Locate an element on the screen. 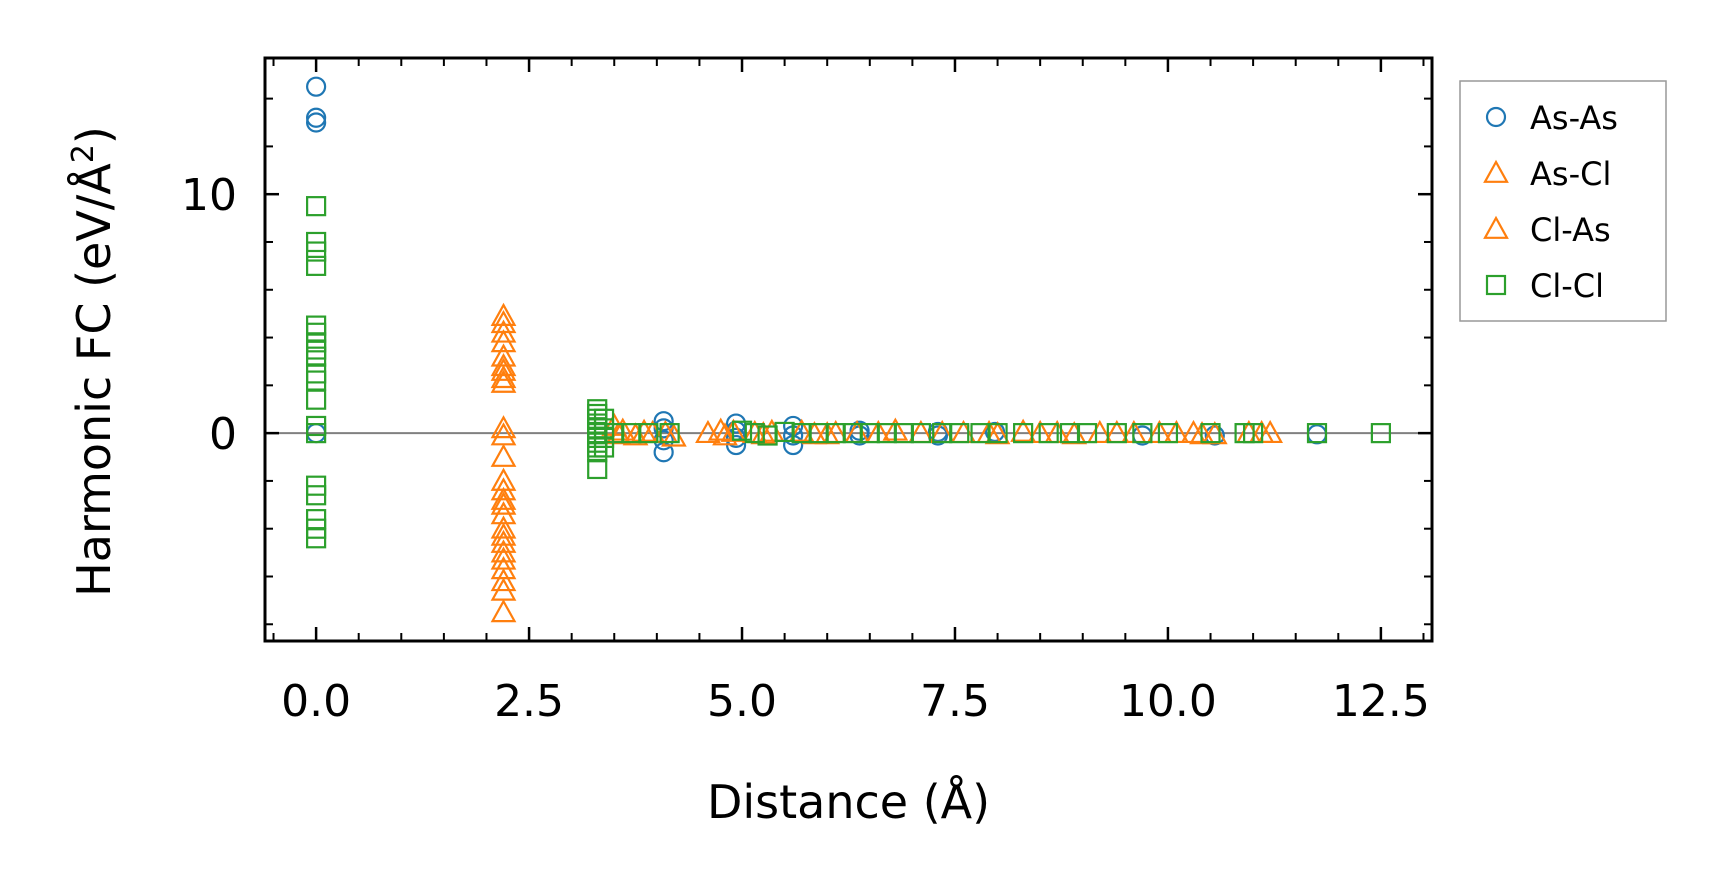  y-axis-title-main: Harmonic FC (eV/Å is located at coordinates (94, 380).